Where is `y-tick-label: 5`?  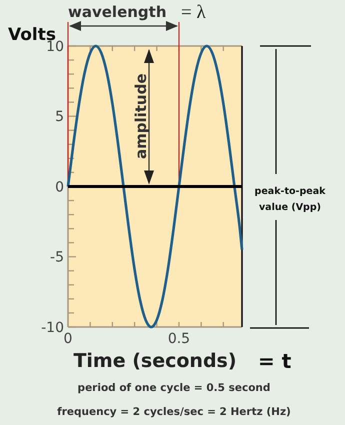
y-tick-label: 5 is located at coordinates (59, 117).